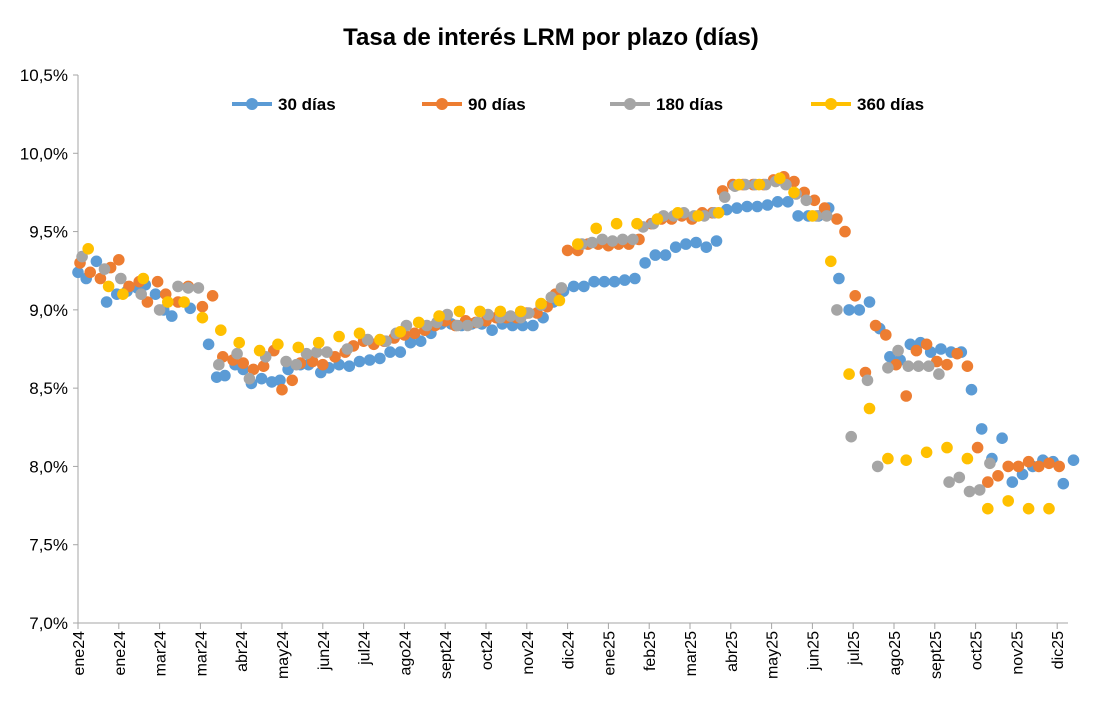  I want to click on x-tick-label: jun25, so click(813, 651).